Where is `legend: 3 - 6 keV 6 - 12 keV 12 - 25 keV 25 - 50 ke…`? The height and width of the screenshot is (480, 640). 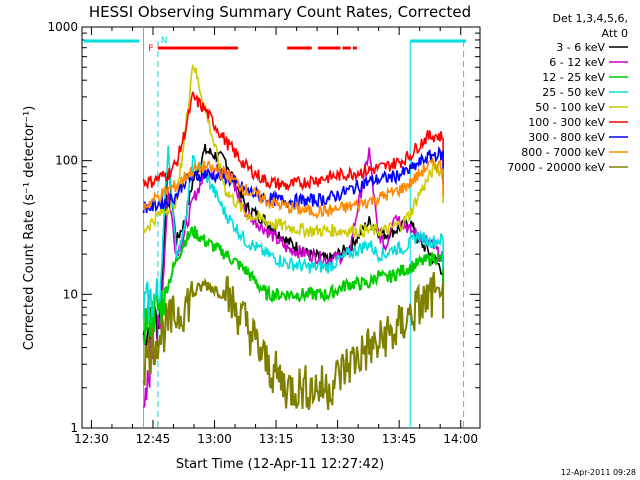 legend: 3 - 6 keV 6 - 12 keV 12 - 25 keV 25 - 50 ke… is located at coordinates (567, 107).